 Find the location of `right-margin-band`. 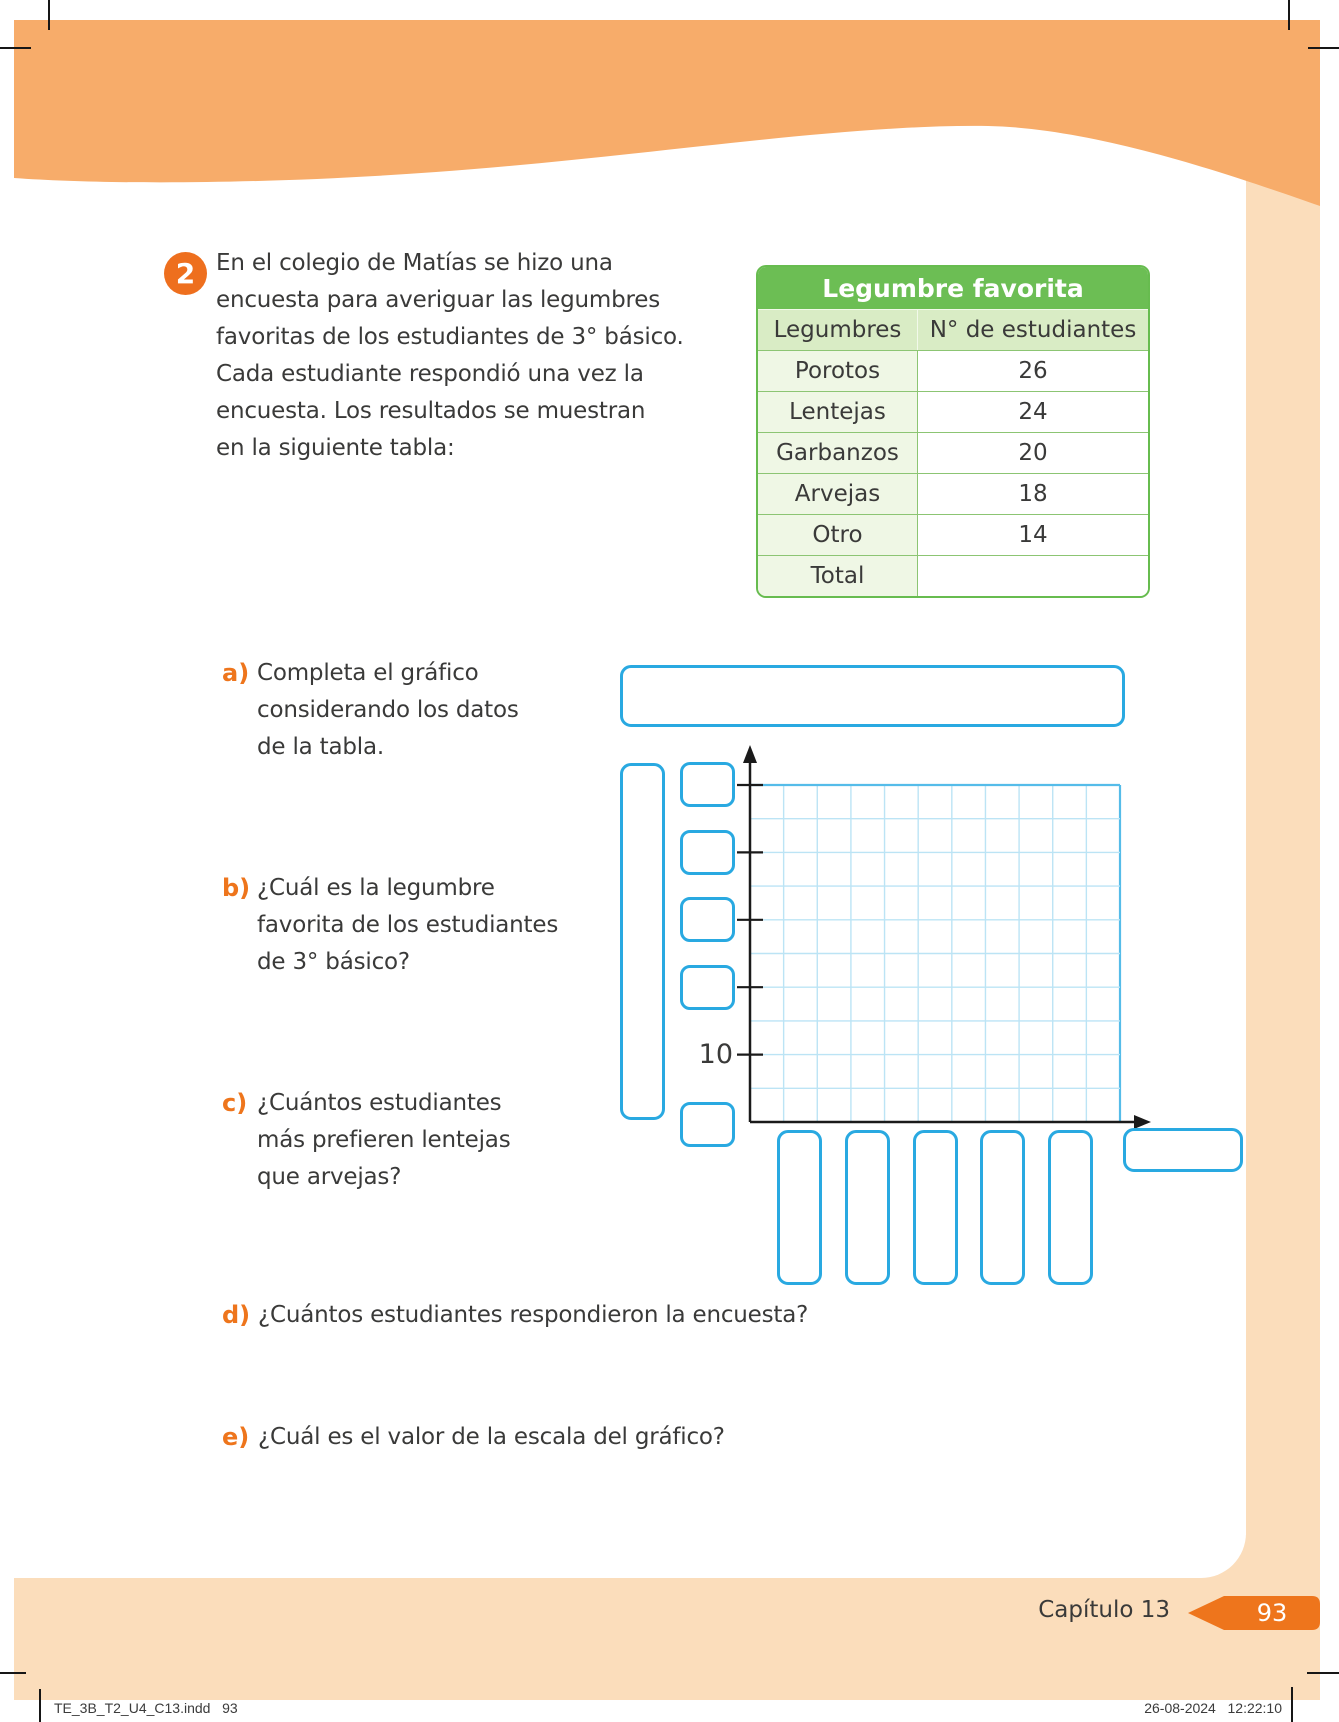

right-margin-band is located at coordinates (1283, 925).